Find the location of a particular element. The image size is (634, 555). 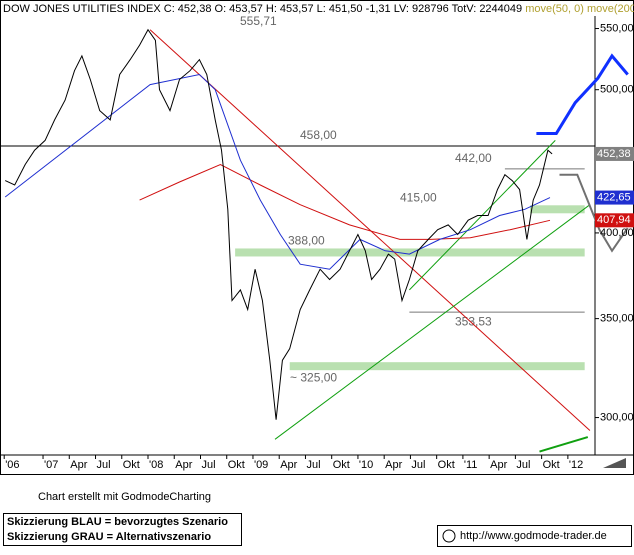

y-tick-label: 300,00 is located at coordinates (617, 417).